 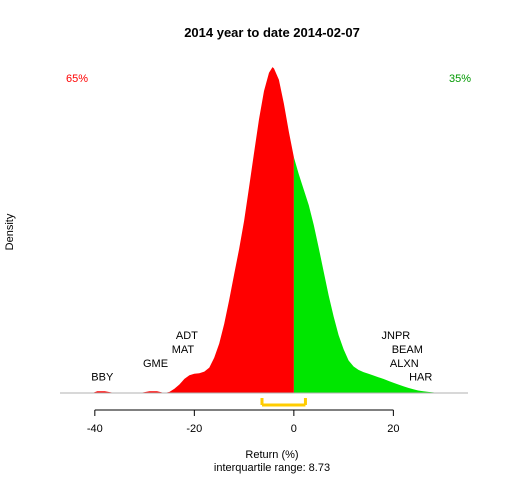 What do you see at coordinates (366, 275) in the screenshot?
I see `positive-return-area` at bounding box center [366, 275].